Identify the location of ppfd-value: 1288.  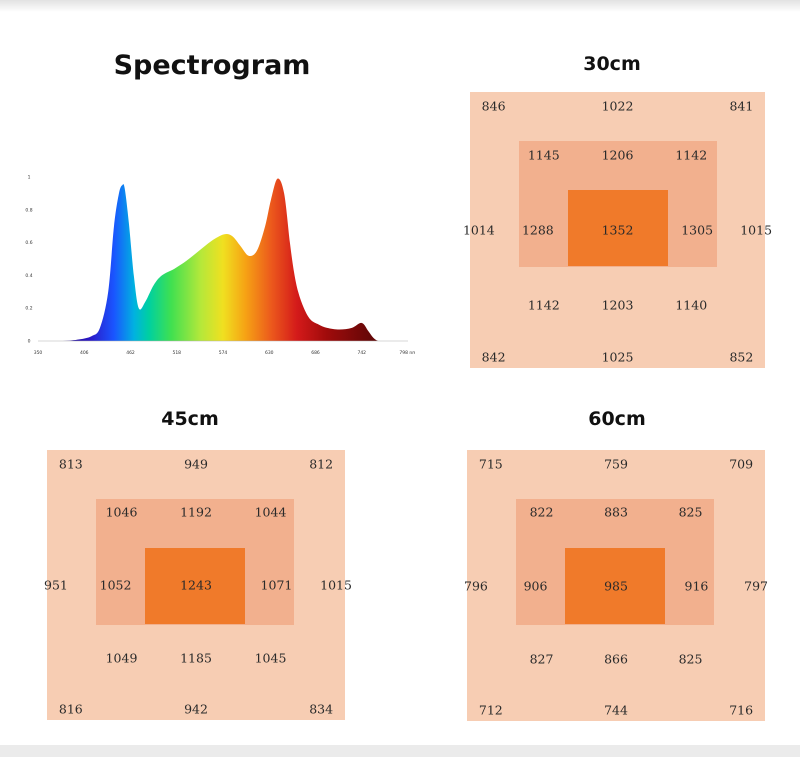
(537, 230).